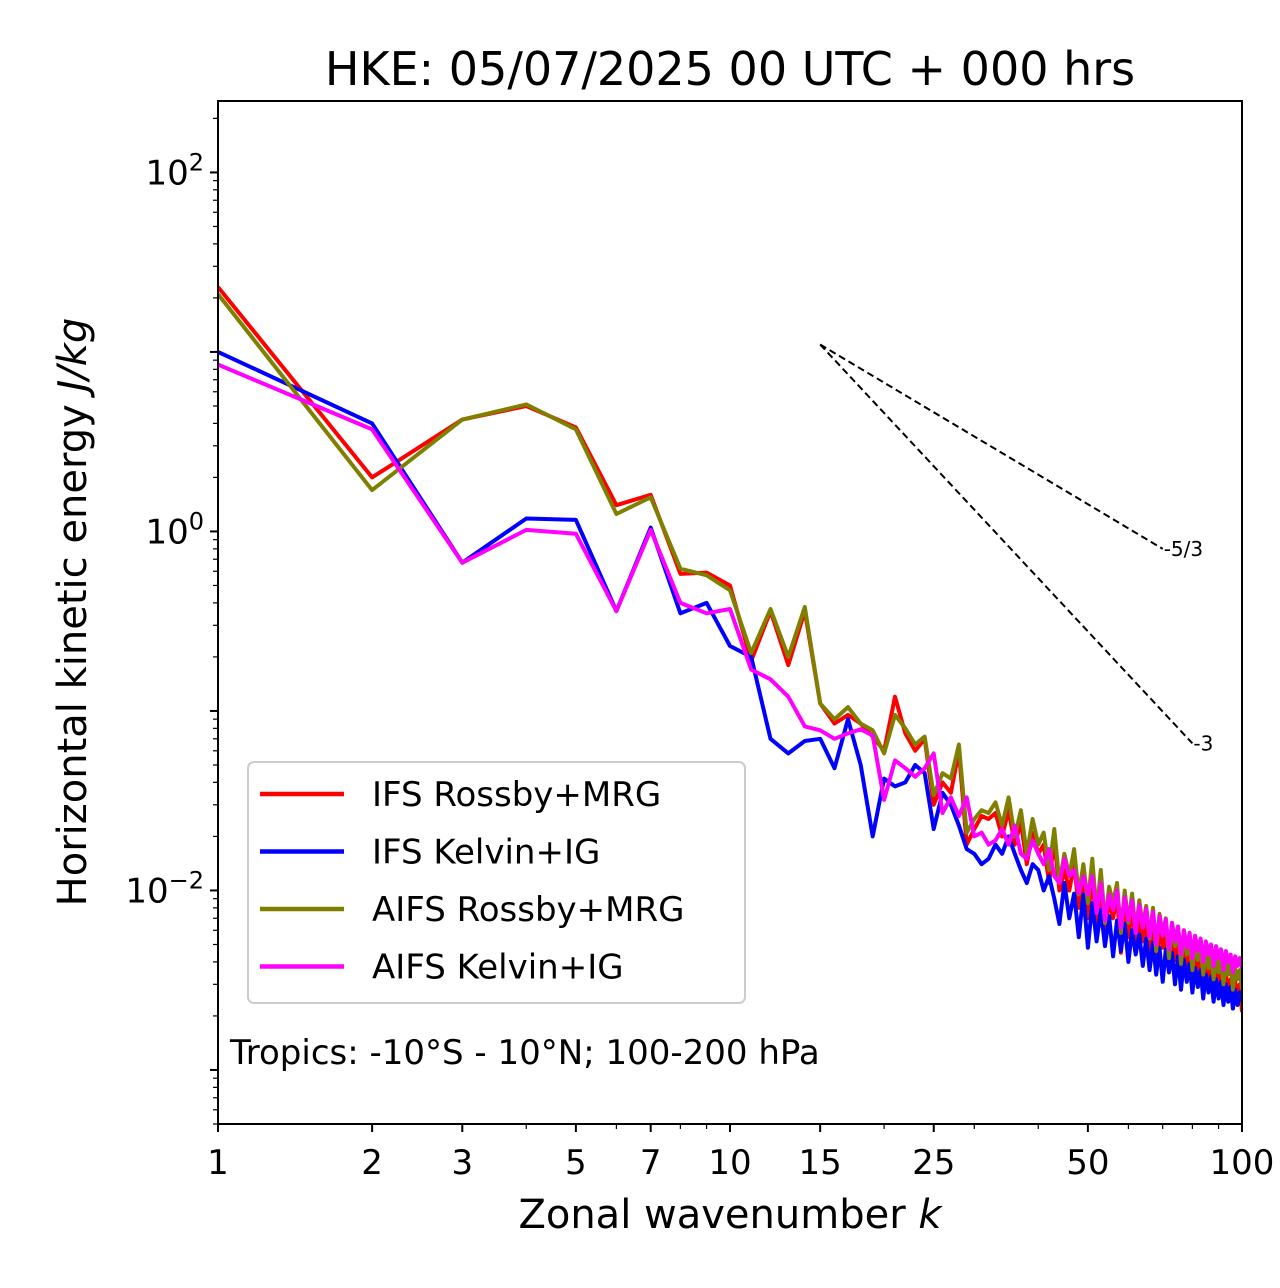 This screenshot has height=1288, width=1280. I want to click on x-axis-label: Zonal wavenumber k, so click(730, 1215).